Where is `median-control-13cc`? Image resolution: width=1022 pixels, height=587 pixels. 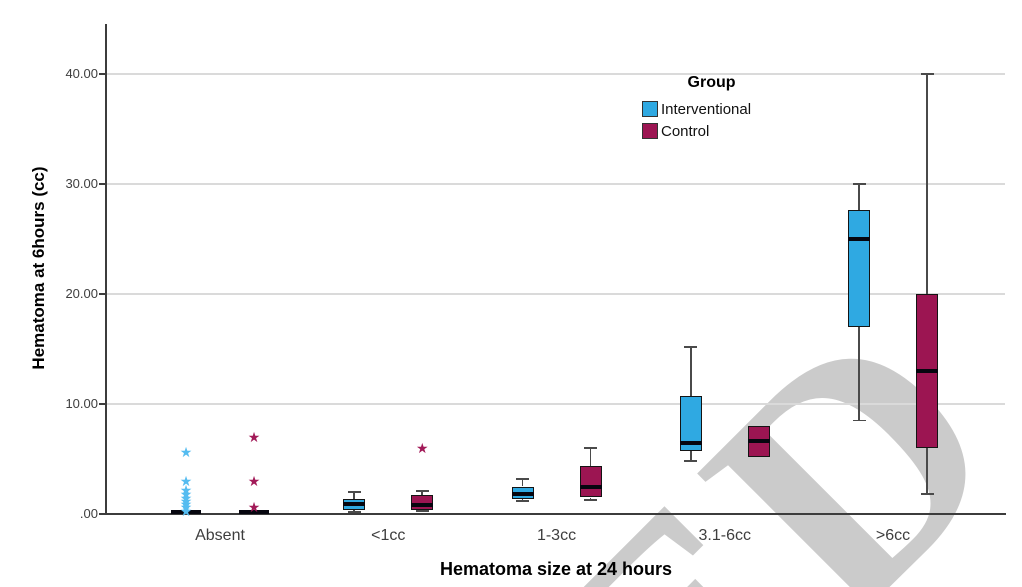 median-control-13cc is located at coordinates (590, 486).